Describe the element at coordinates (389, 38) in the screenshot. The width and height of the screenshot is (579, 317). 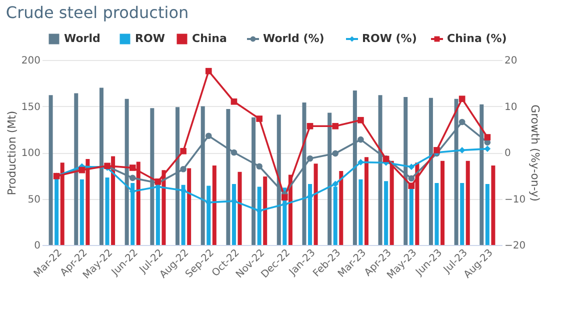
I see `legend-label: ROW (%)` at that location.